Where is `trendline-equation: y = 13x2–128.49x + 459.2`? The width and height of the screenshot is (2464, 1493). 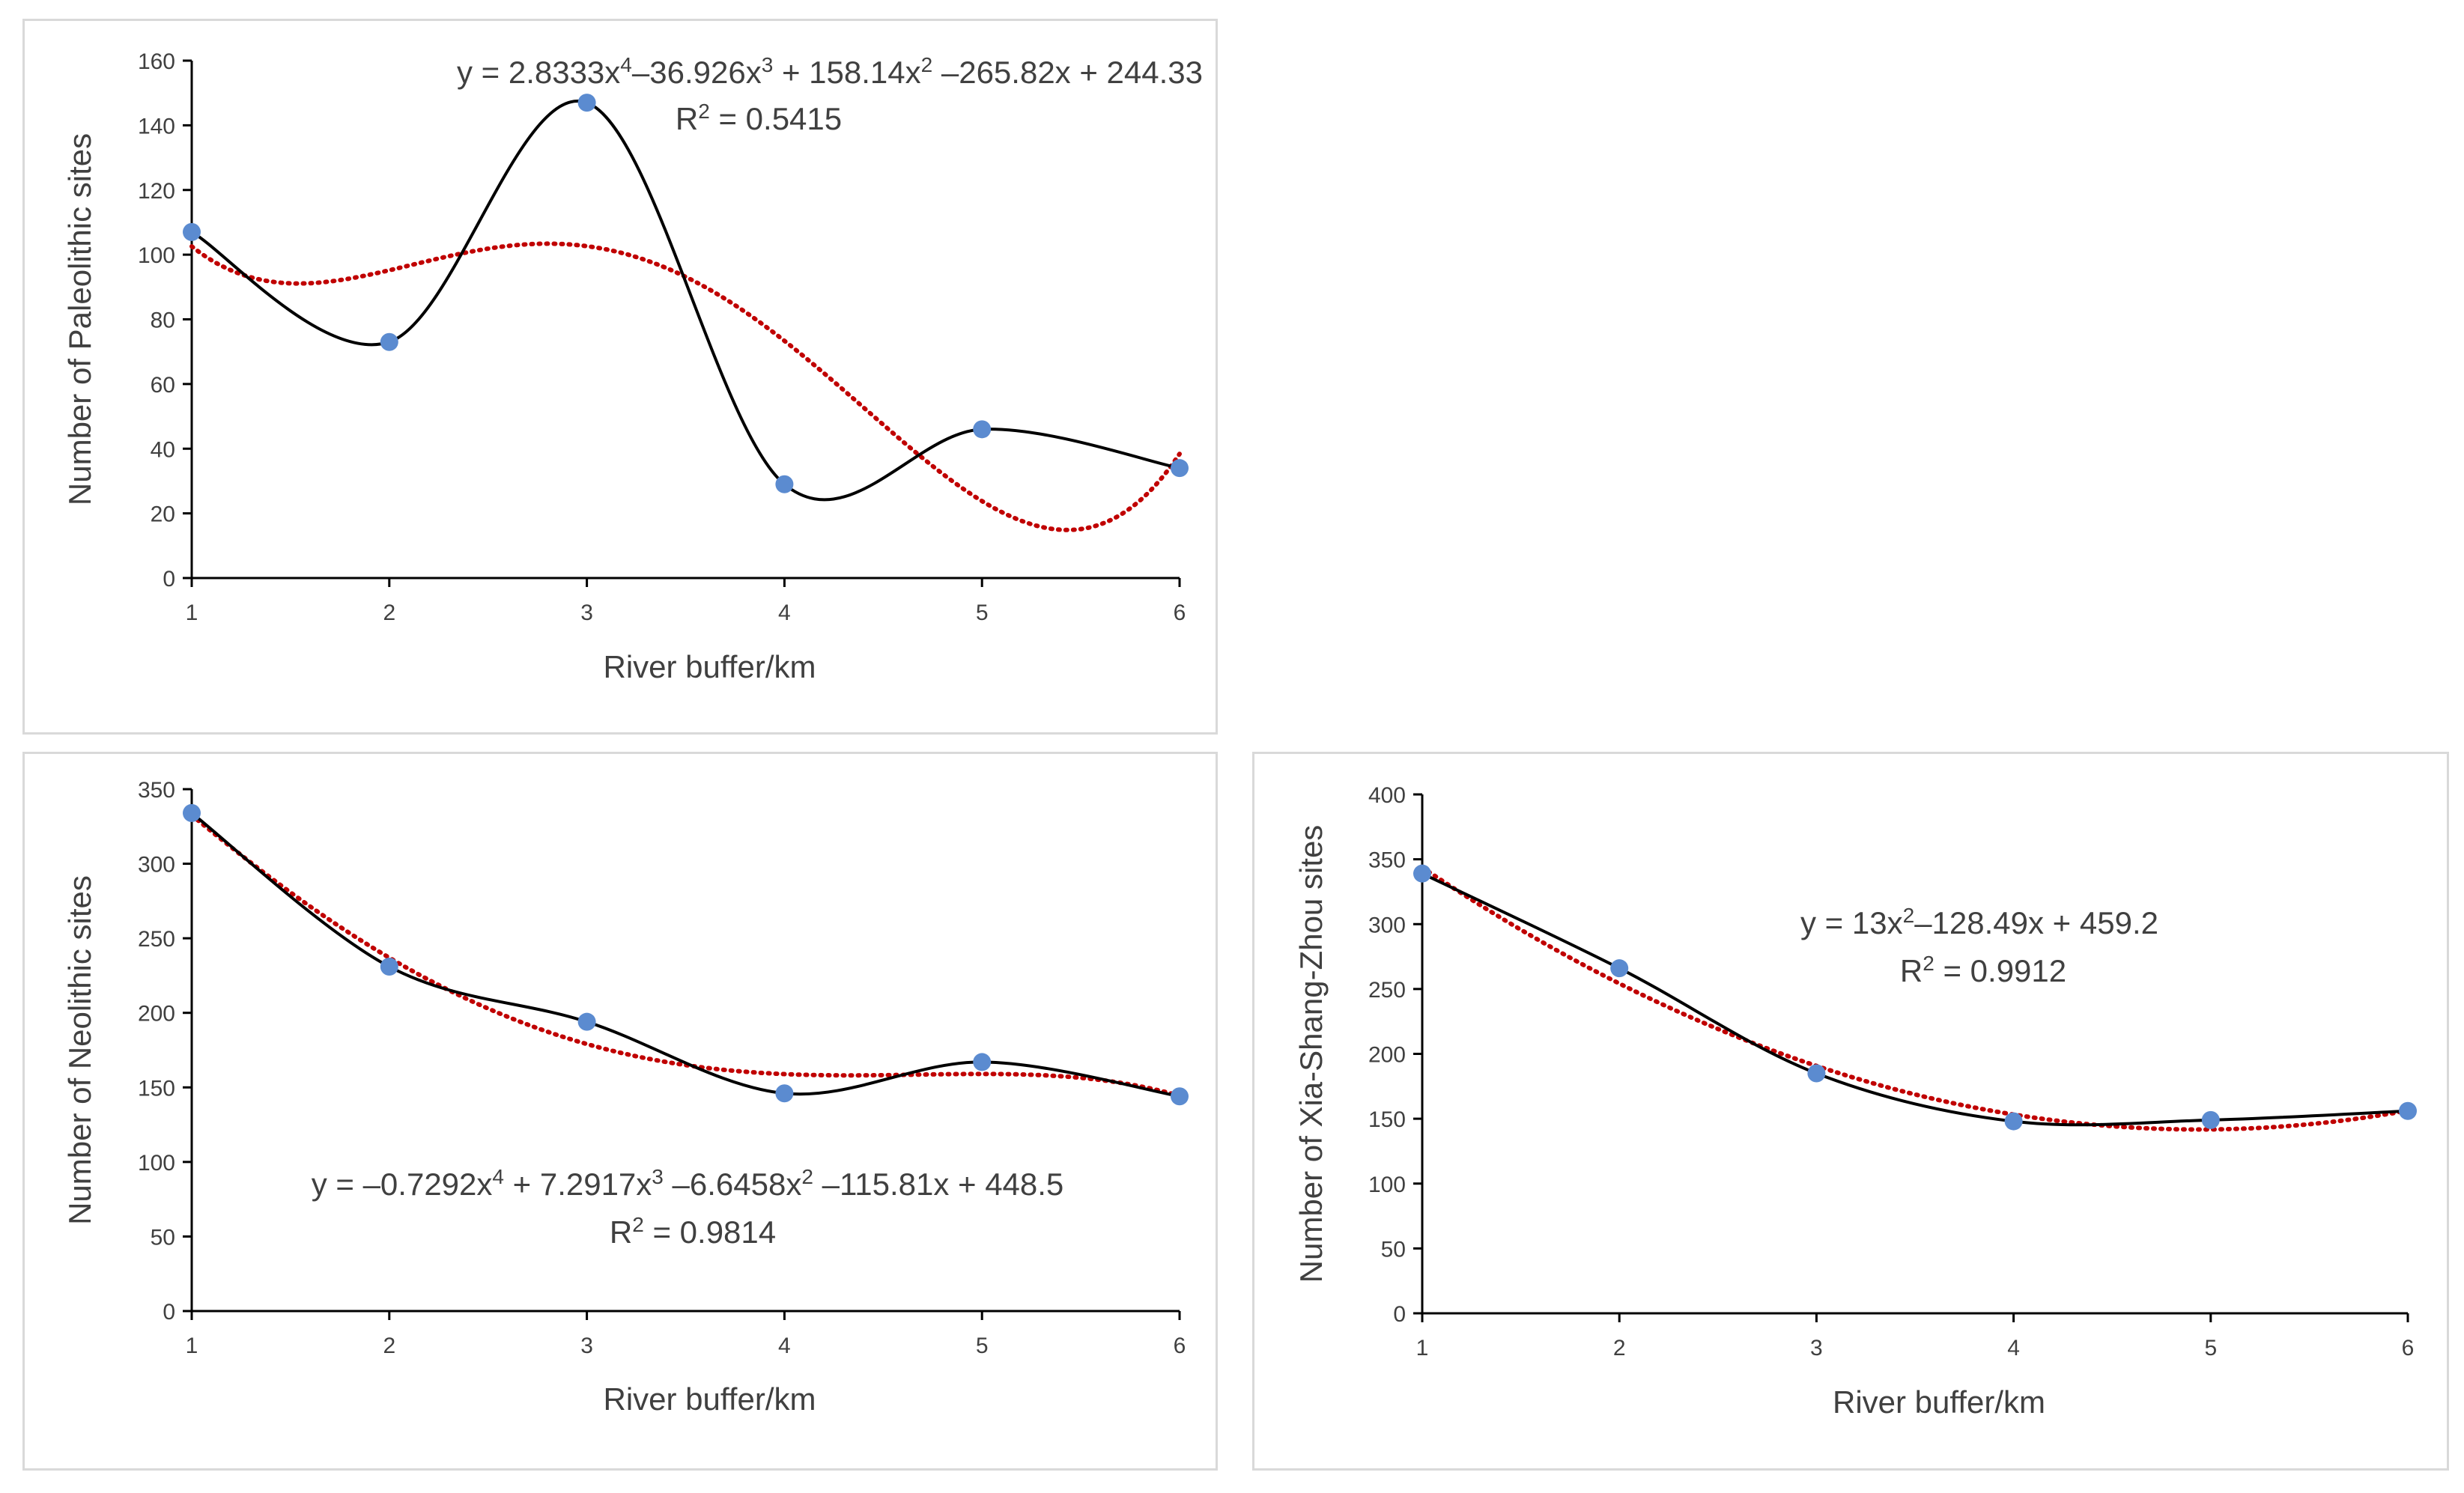 trendline-equation: y = 13x2–128.49x + 459.2 is located at coordinates (1979, 922).